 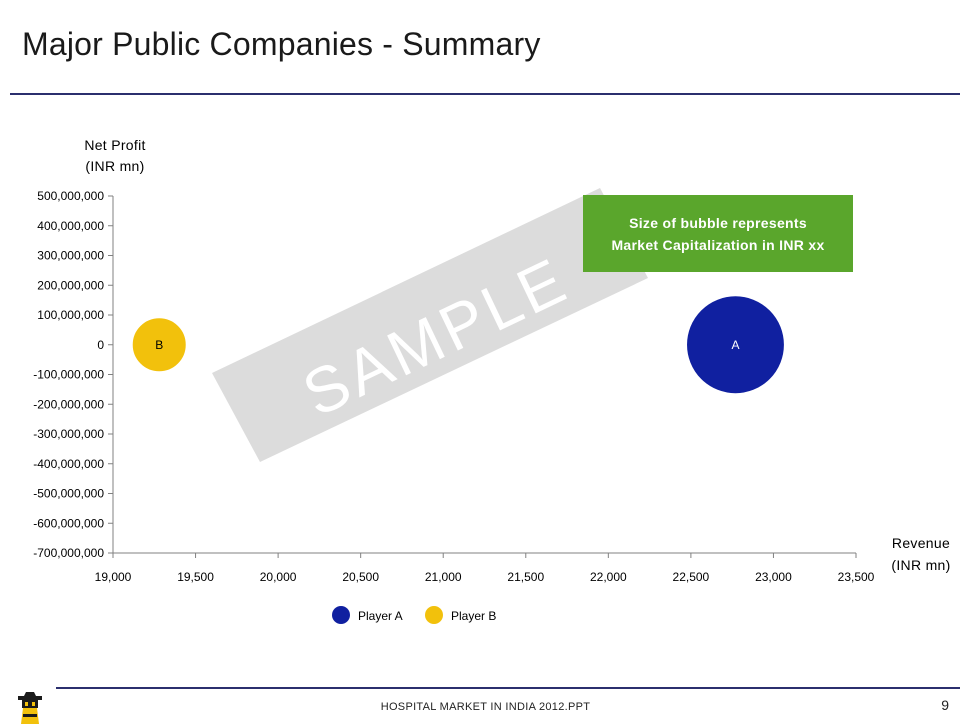 I want to click on title-divider, so click(x=485, y=94).